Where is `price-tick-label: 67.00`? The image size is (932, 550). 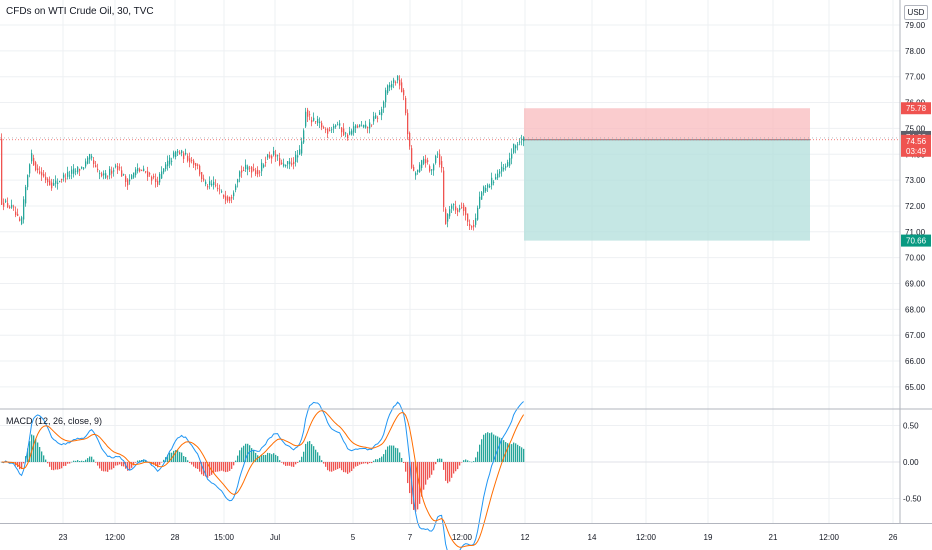
price-tick-label: 67.00 is located at coordinates (915, 335).